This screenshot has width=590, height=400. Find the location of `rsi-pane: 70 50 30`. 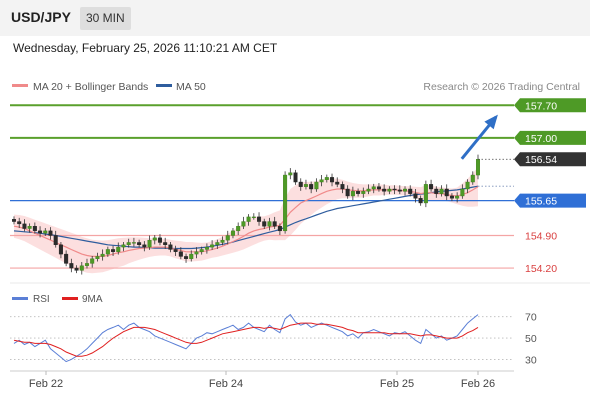

rsi-pane: 70 50 30 is located at coordinates (273, 339).